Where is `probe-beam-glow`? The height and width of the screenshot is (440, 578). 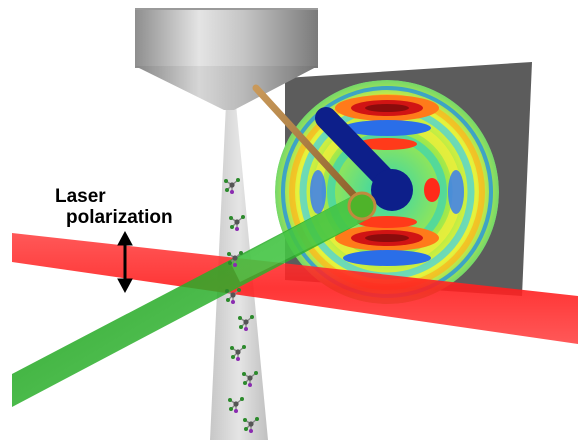
probe-beam-glow is located at coordinates (300, 238).